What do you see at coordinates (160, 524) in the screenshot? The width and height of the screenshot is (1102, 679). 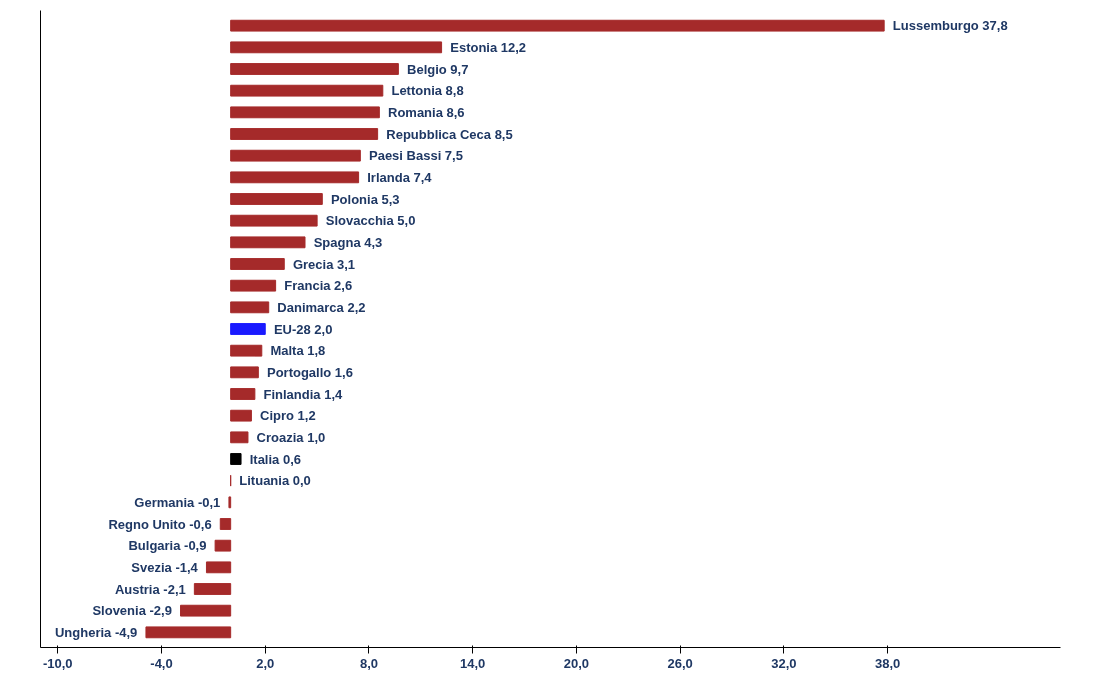 I see `category-label: Regno Unito -0,6` at bounding box center [160, 524].